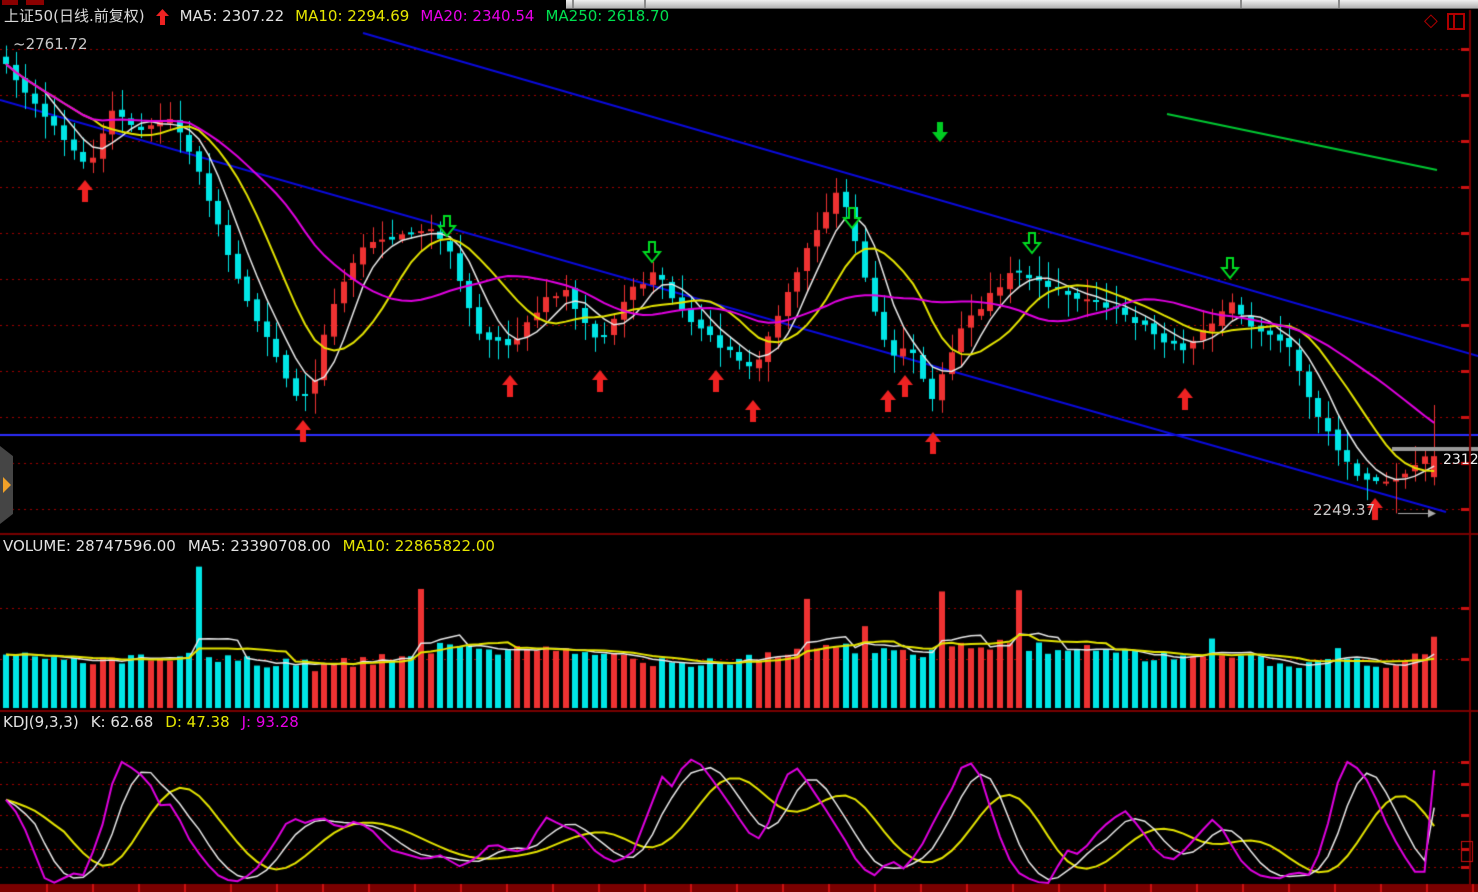 This screenshot has height=892, width=1478. I want to click on ma10-label: MA10: 2294.69, so click(352, 16).